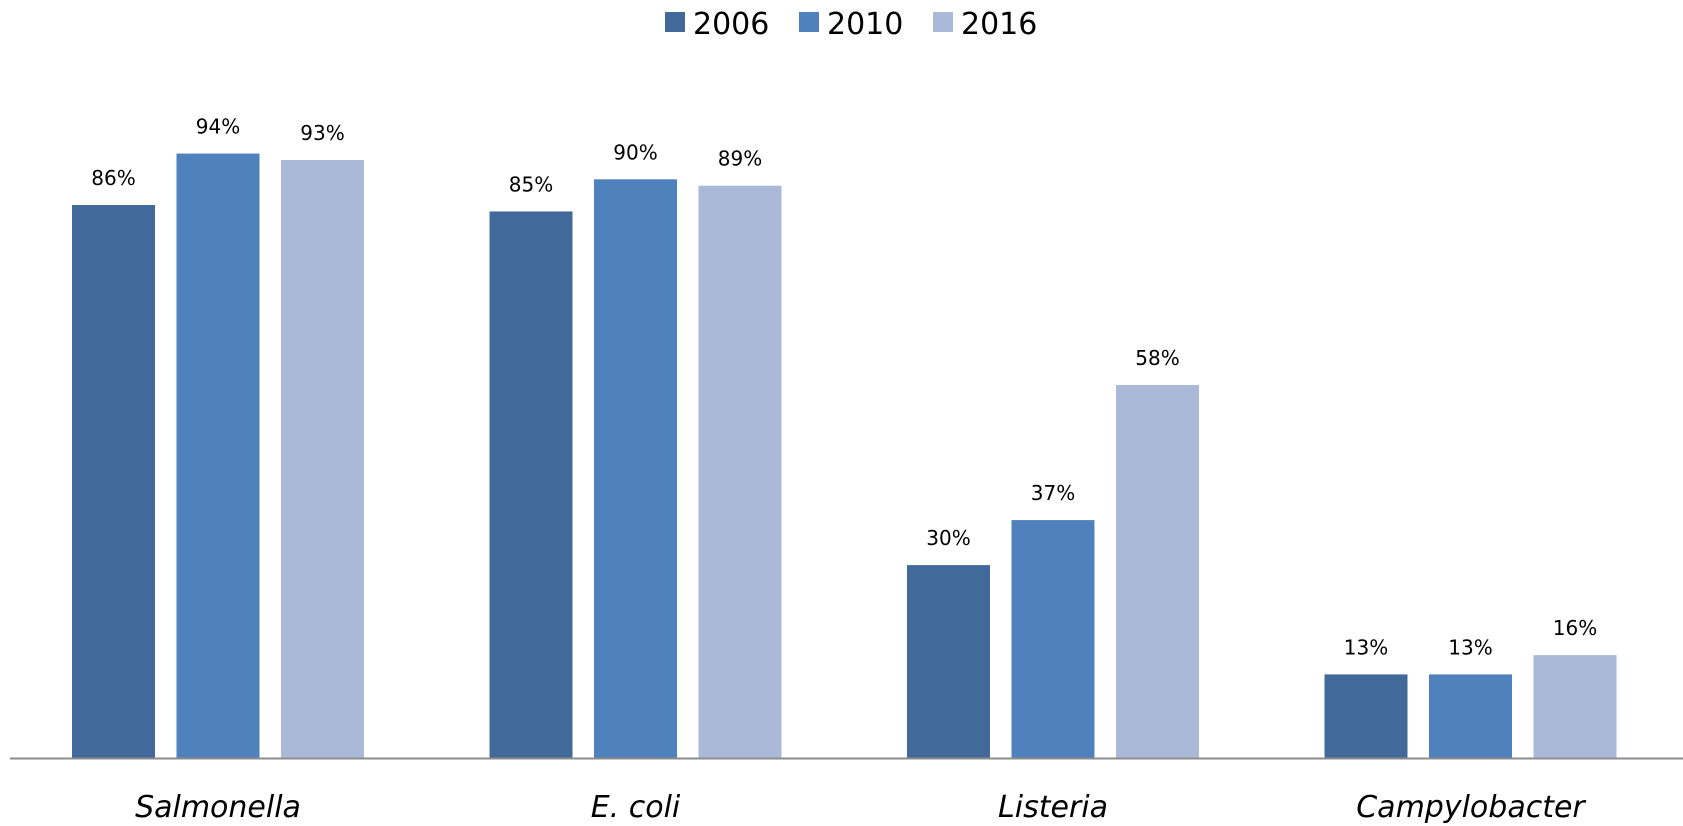  I want to click on data-label-salmonella-2010: 94%, so click(218, 127).